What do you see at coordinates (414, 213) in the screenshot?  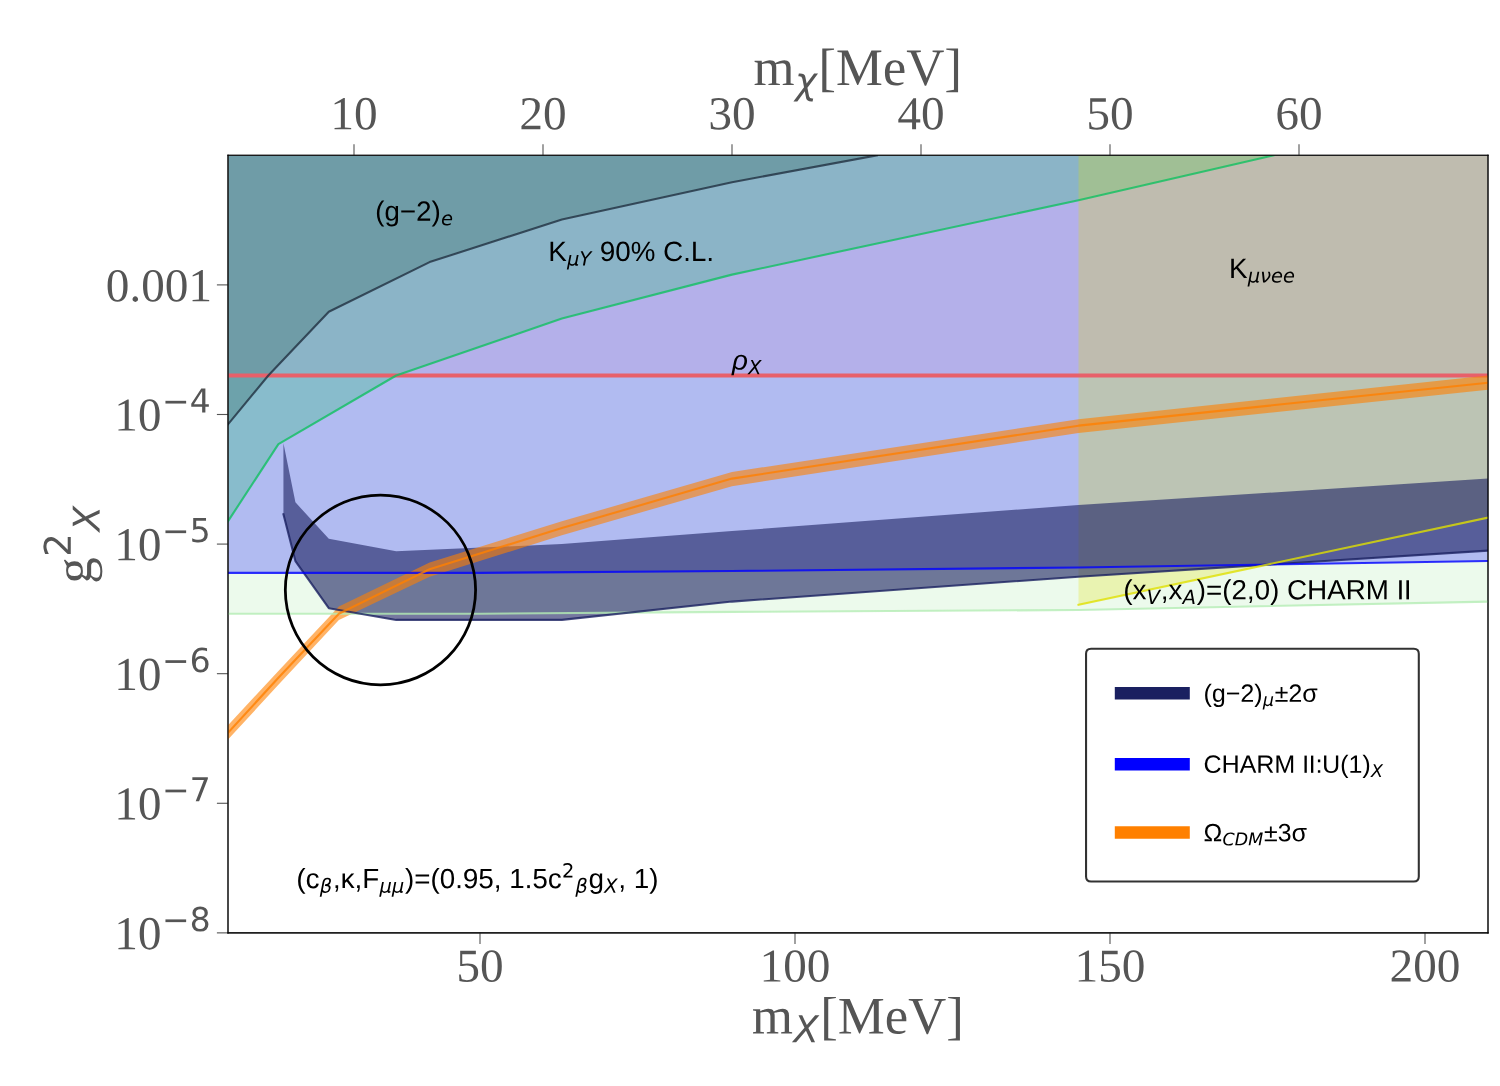 I see `annotation: (g−2)$_{e}$` at bounding box center [414, 213].